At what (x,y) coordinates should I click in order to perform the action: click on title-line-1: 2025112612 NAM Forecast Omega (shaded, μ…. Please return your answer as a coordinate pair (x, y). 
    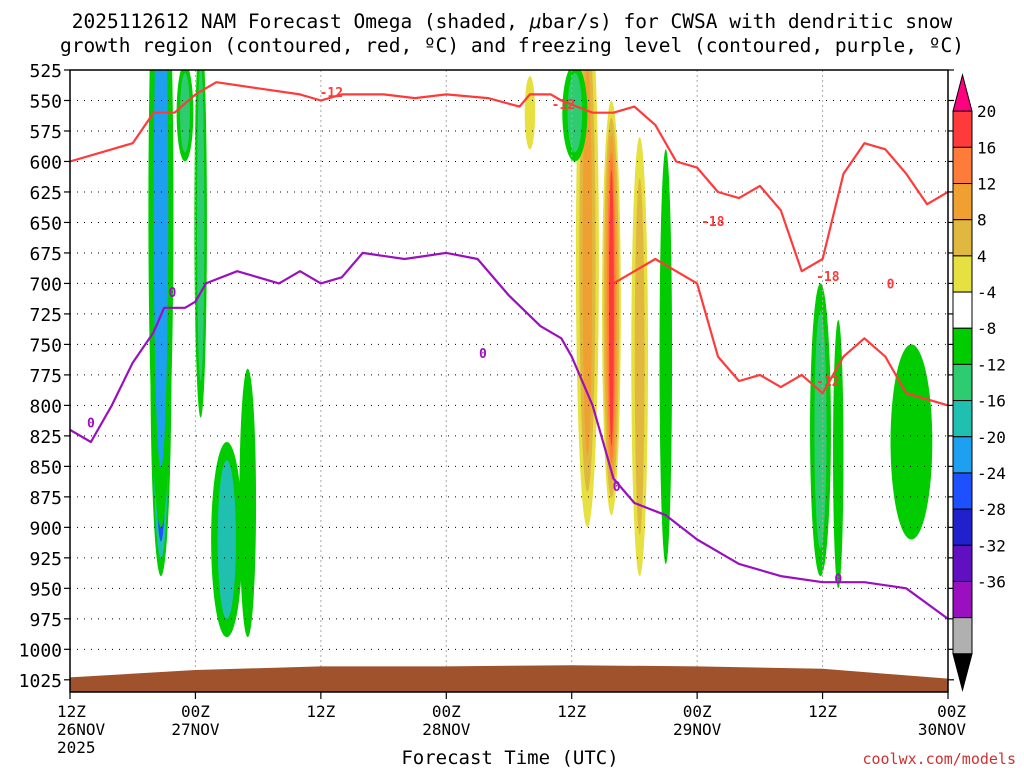
    Looking at the image, I should click on (512, 21).